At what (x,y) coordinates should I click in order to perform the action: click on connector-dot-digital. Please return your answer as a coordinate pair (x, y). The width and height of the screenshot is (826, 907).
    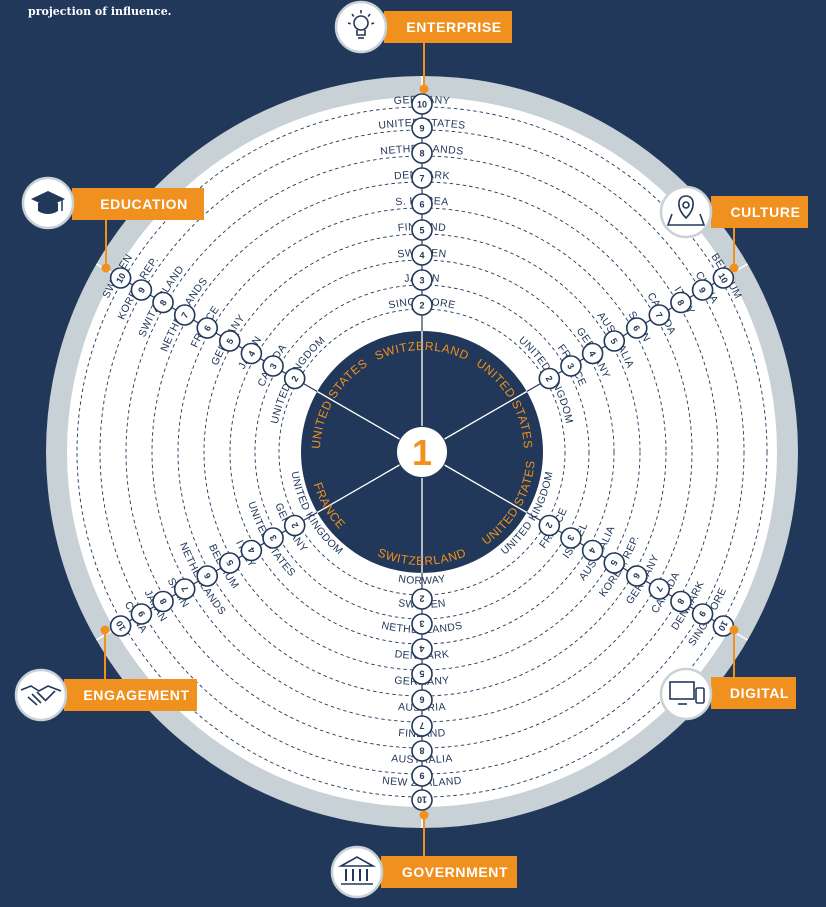
    Looking at the image, I should click on (734, 630).